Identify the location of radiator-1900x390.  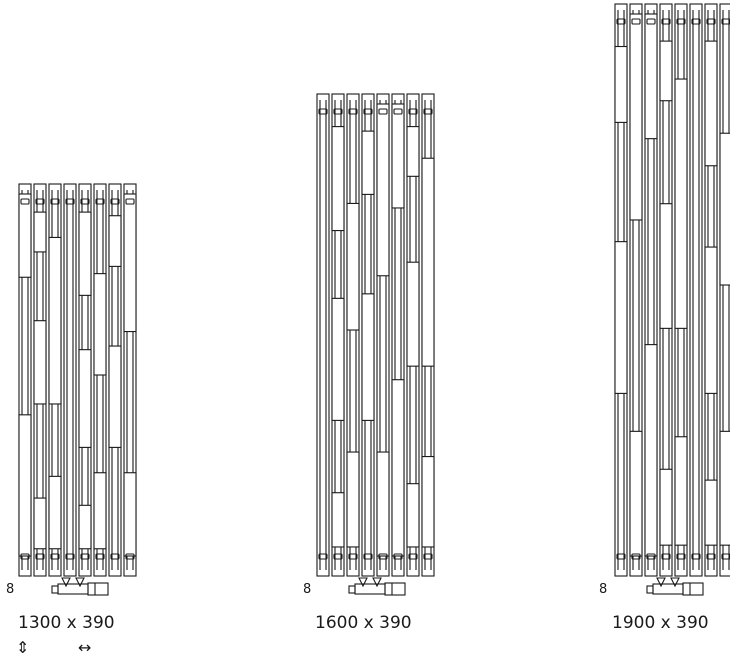
(672, 299).